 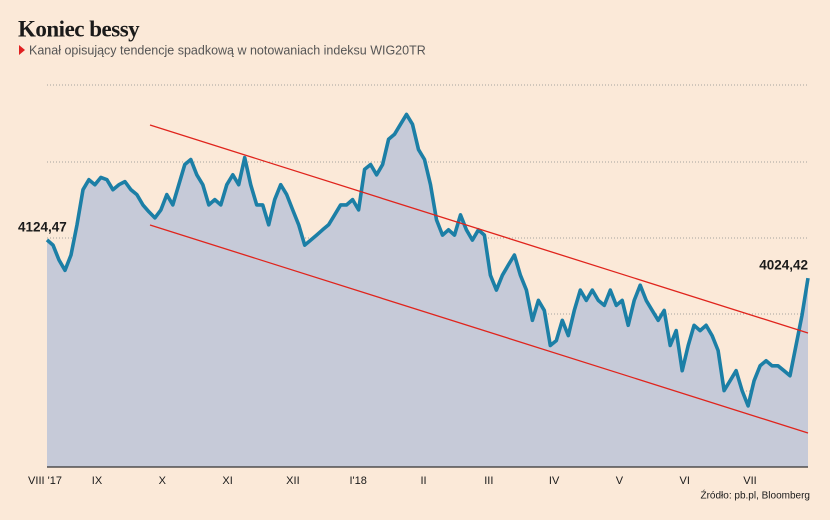 What do you see at coordinates (79, 28) in the screenshot?
I see `chart-title: Koniec bessy` at bounding box center [79, 28].